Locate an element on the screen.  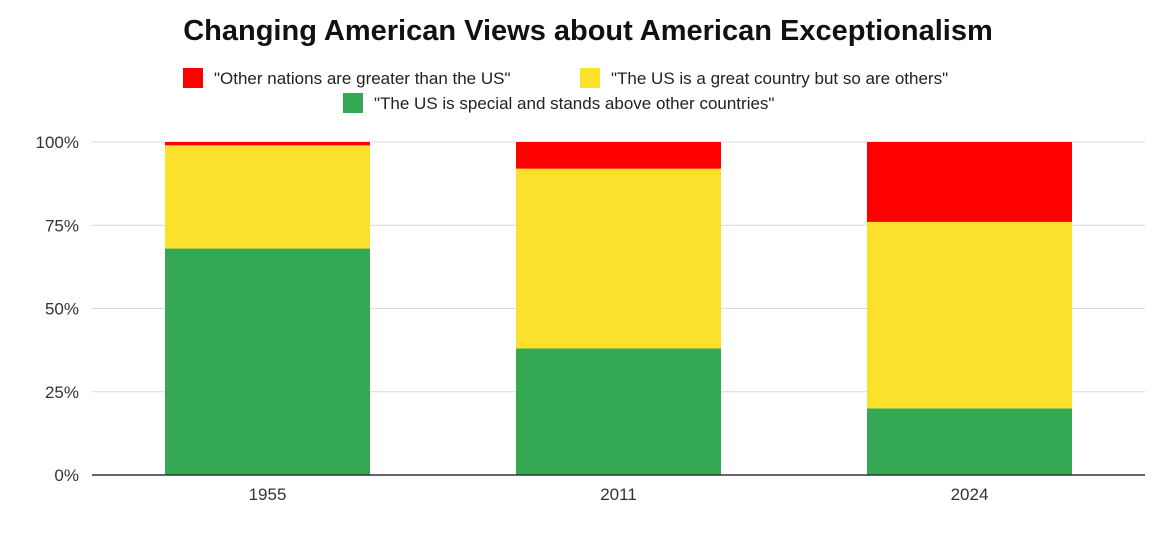
legend-item-other-nations-greater: "Other nations are greater than the US" is located at coordinates (347, 78).